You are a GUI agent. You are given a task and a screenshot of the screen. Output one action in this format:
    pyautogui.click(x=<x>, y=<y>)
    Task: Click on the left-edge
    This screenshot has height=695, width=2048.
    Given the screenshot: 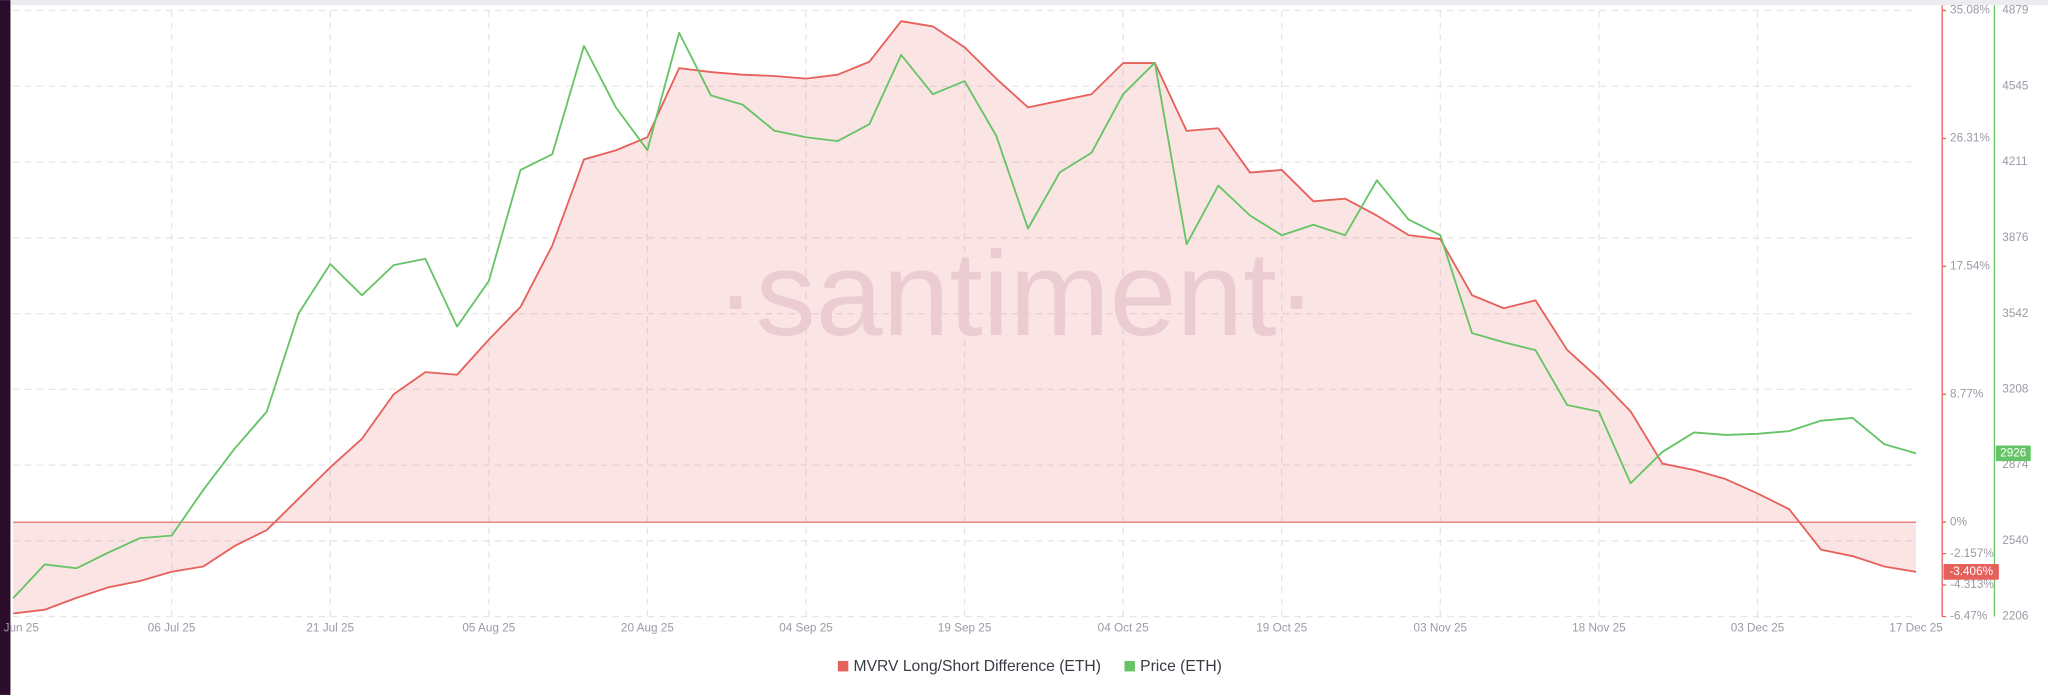 What is the action you would take?
    pyautogui.click(x=5, y=347)
    